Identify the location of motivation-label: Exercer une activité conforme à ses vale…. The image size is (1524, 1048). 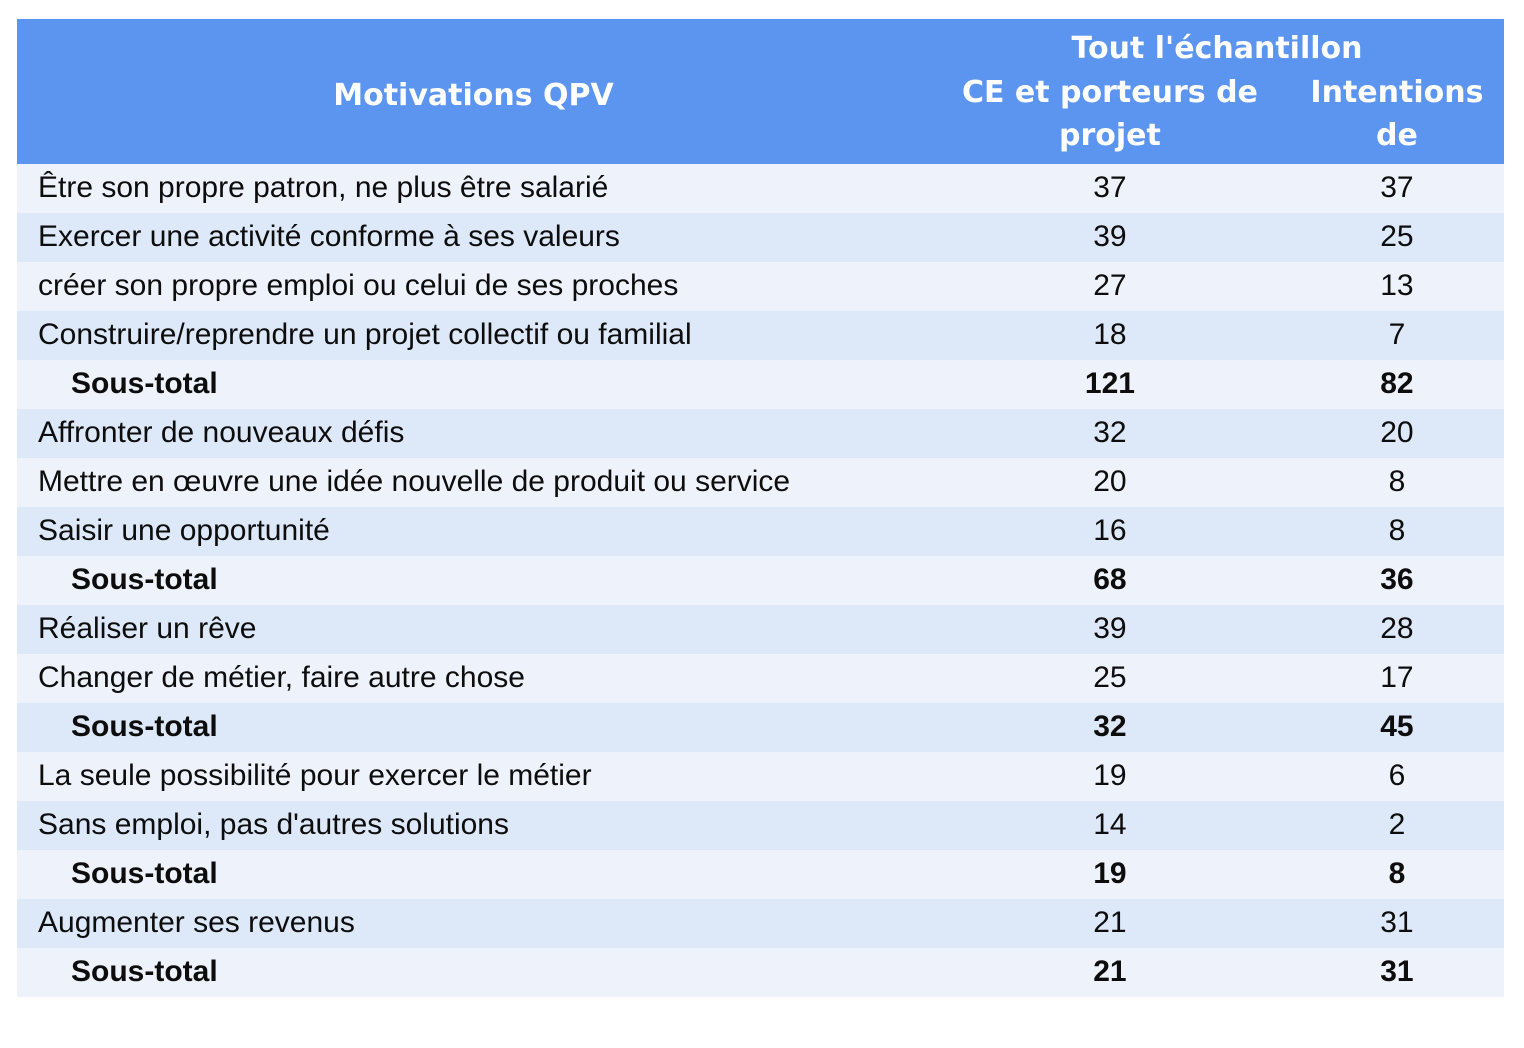
(474, 237).